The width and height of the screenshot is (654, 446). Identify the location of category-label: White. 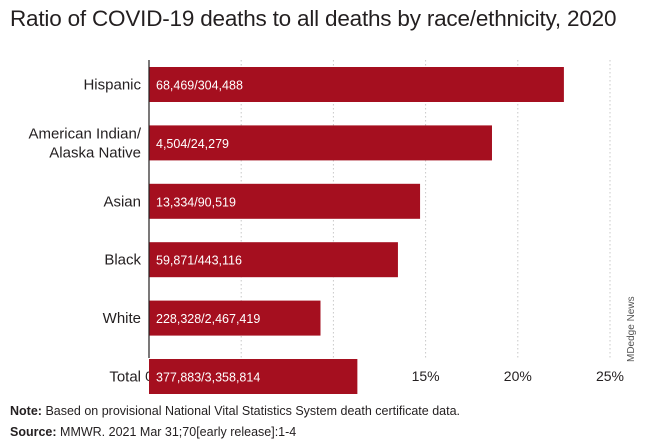
(122, 318).